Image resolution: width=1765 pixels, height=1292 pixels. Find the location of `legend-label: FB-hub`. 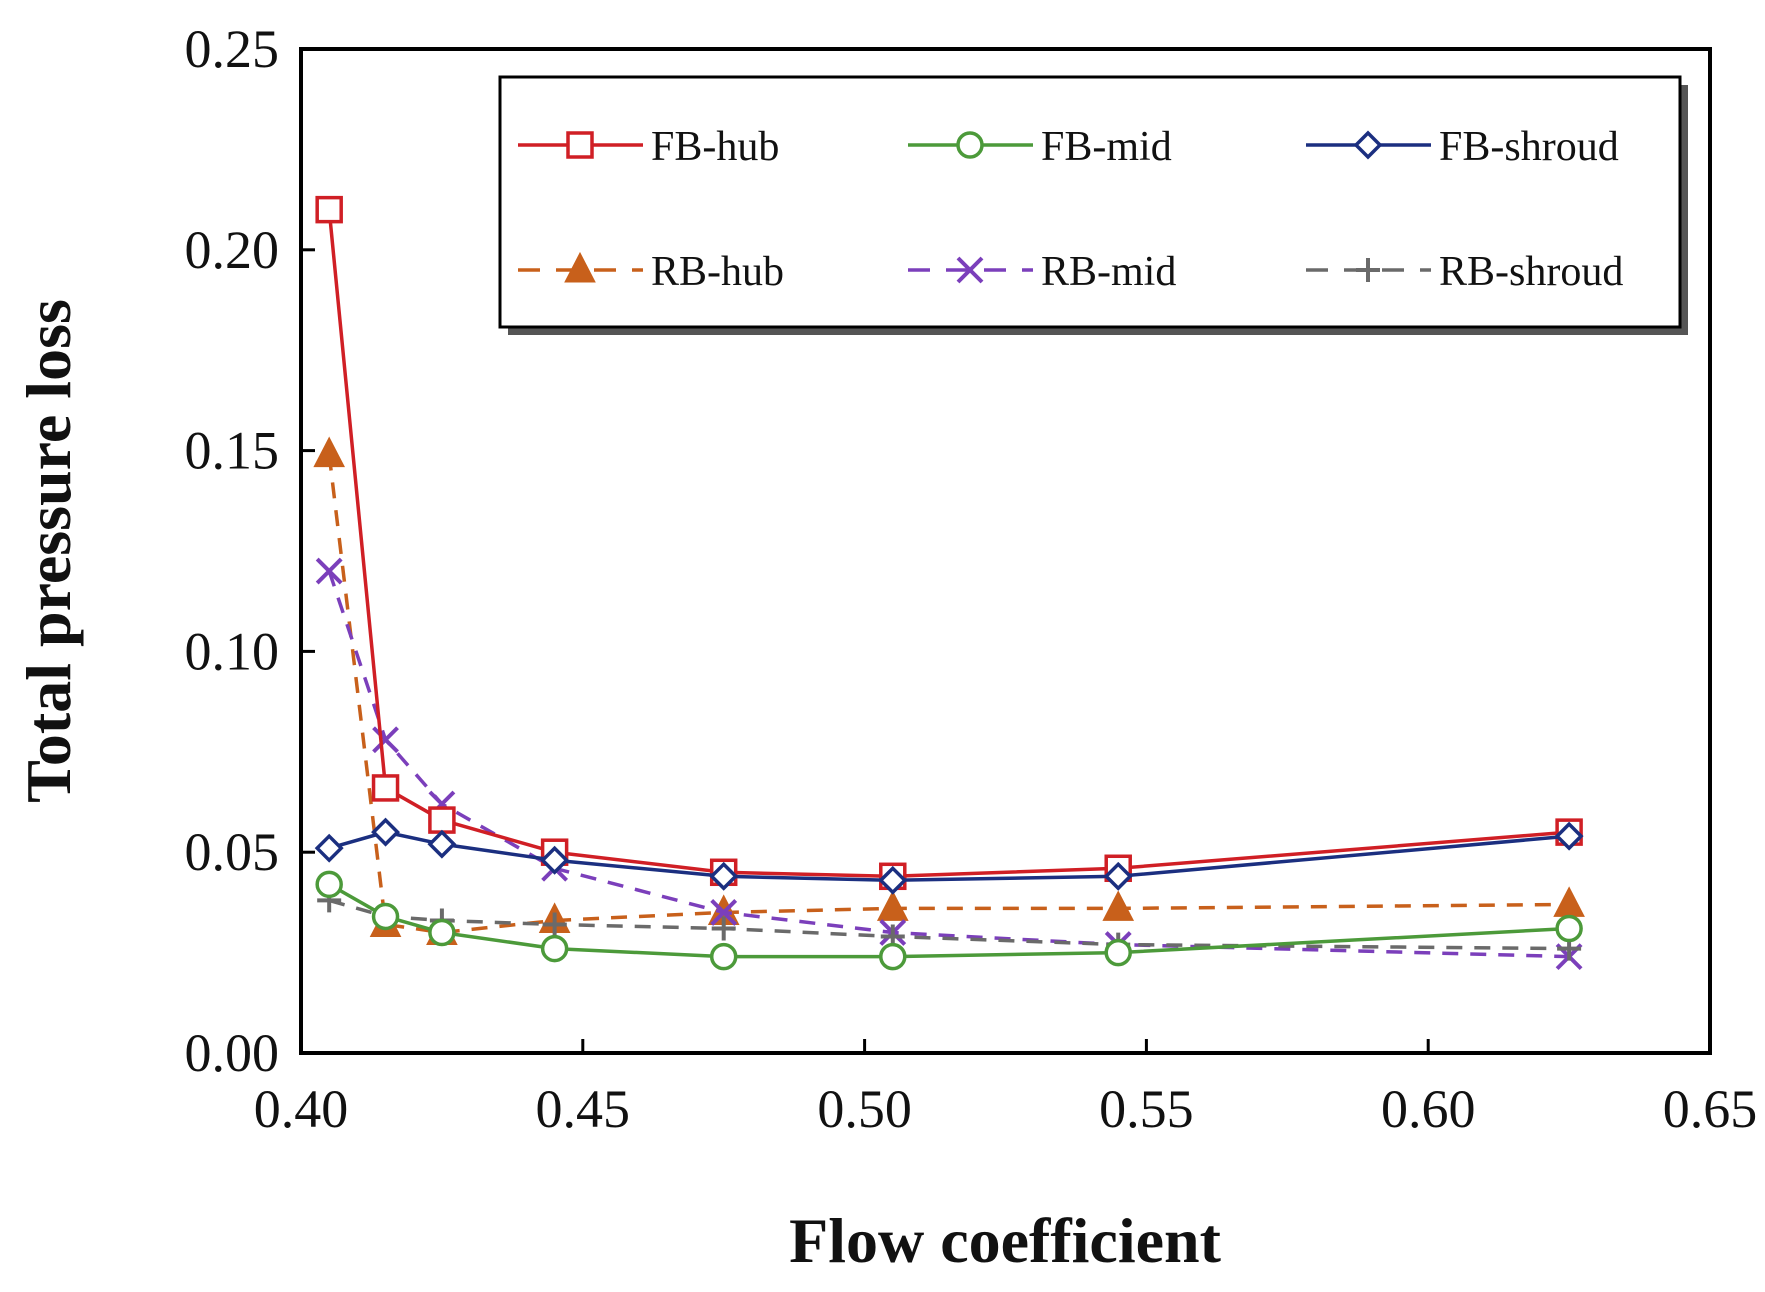

legend-label: FB-hub is located at coordinates (715, 147).